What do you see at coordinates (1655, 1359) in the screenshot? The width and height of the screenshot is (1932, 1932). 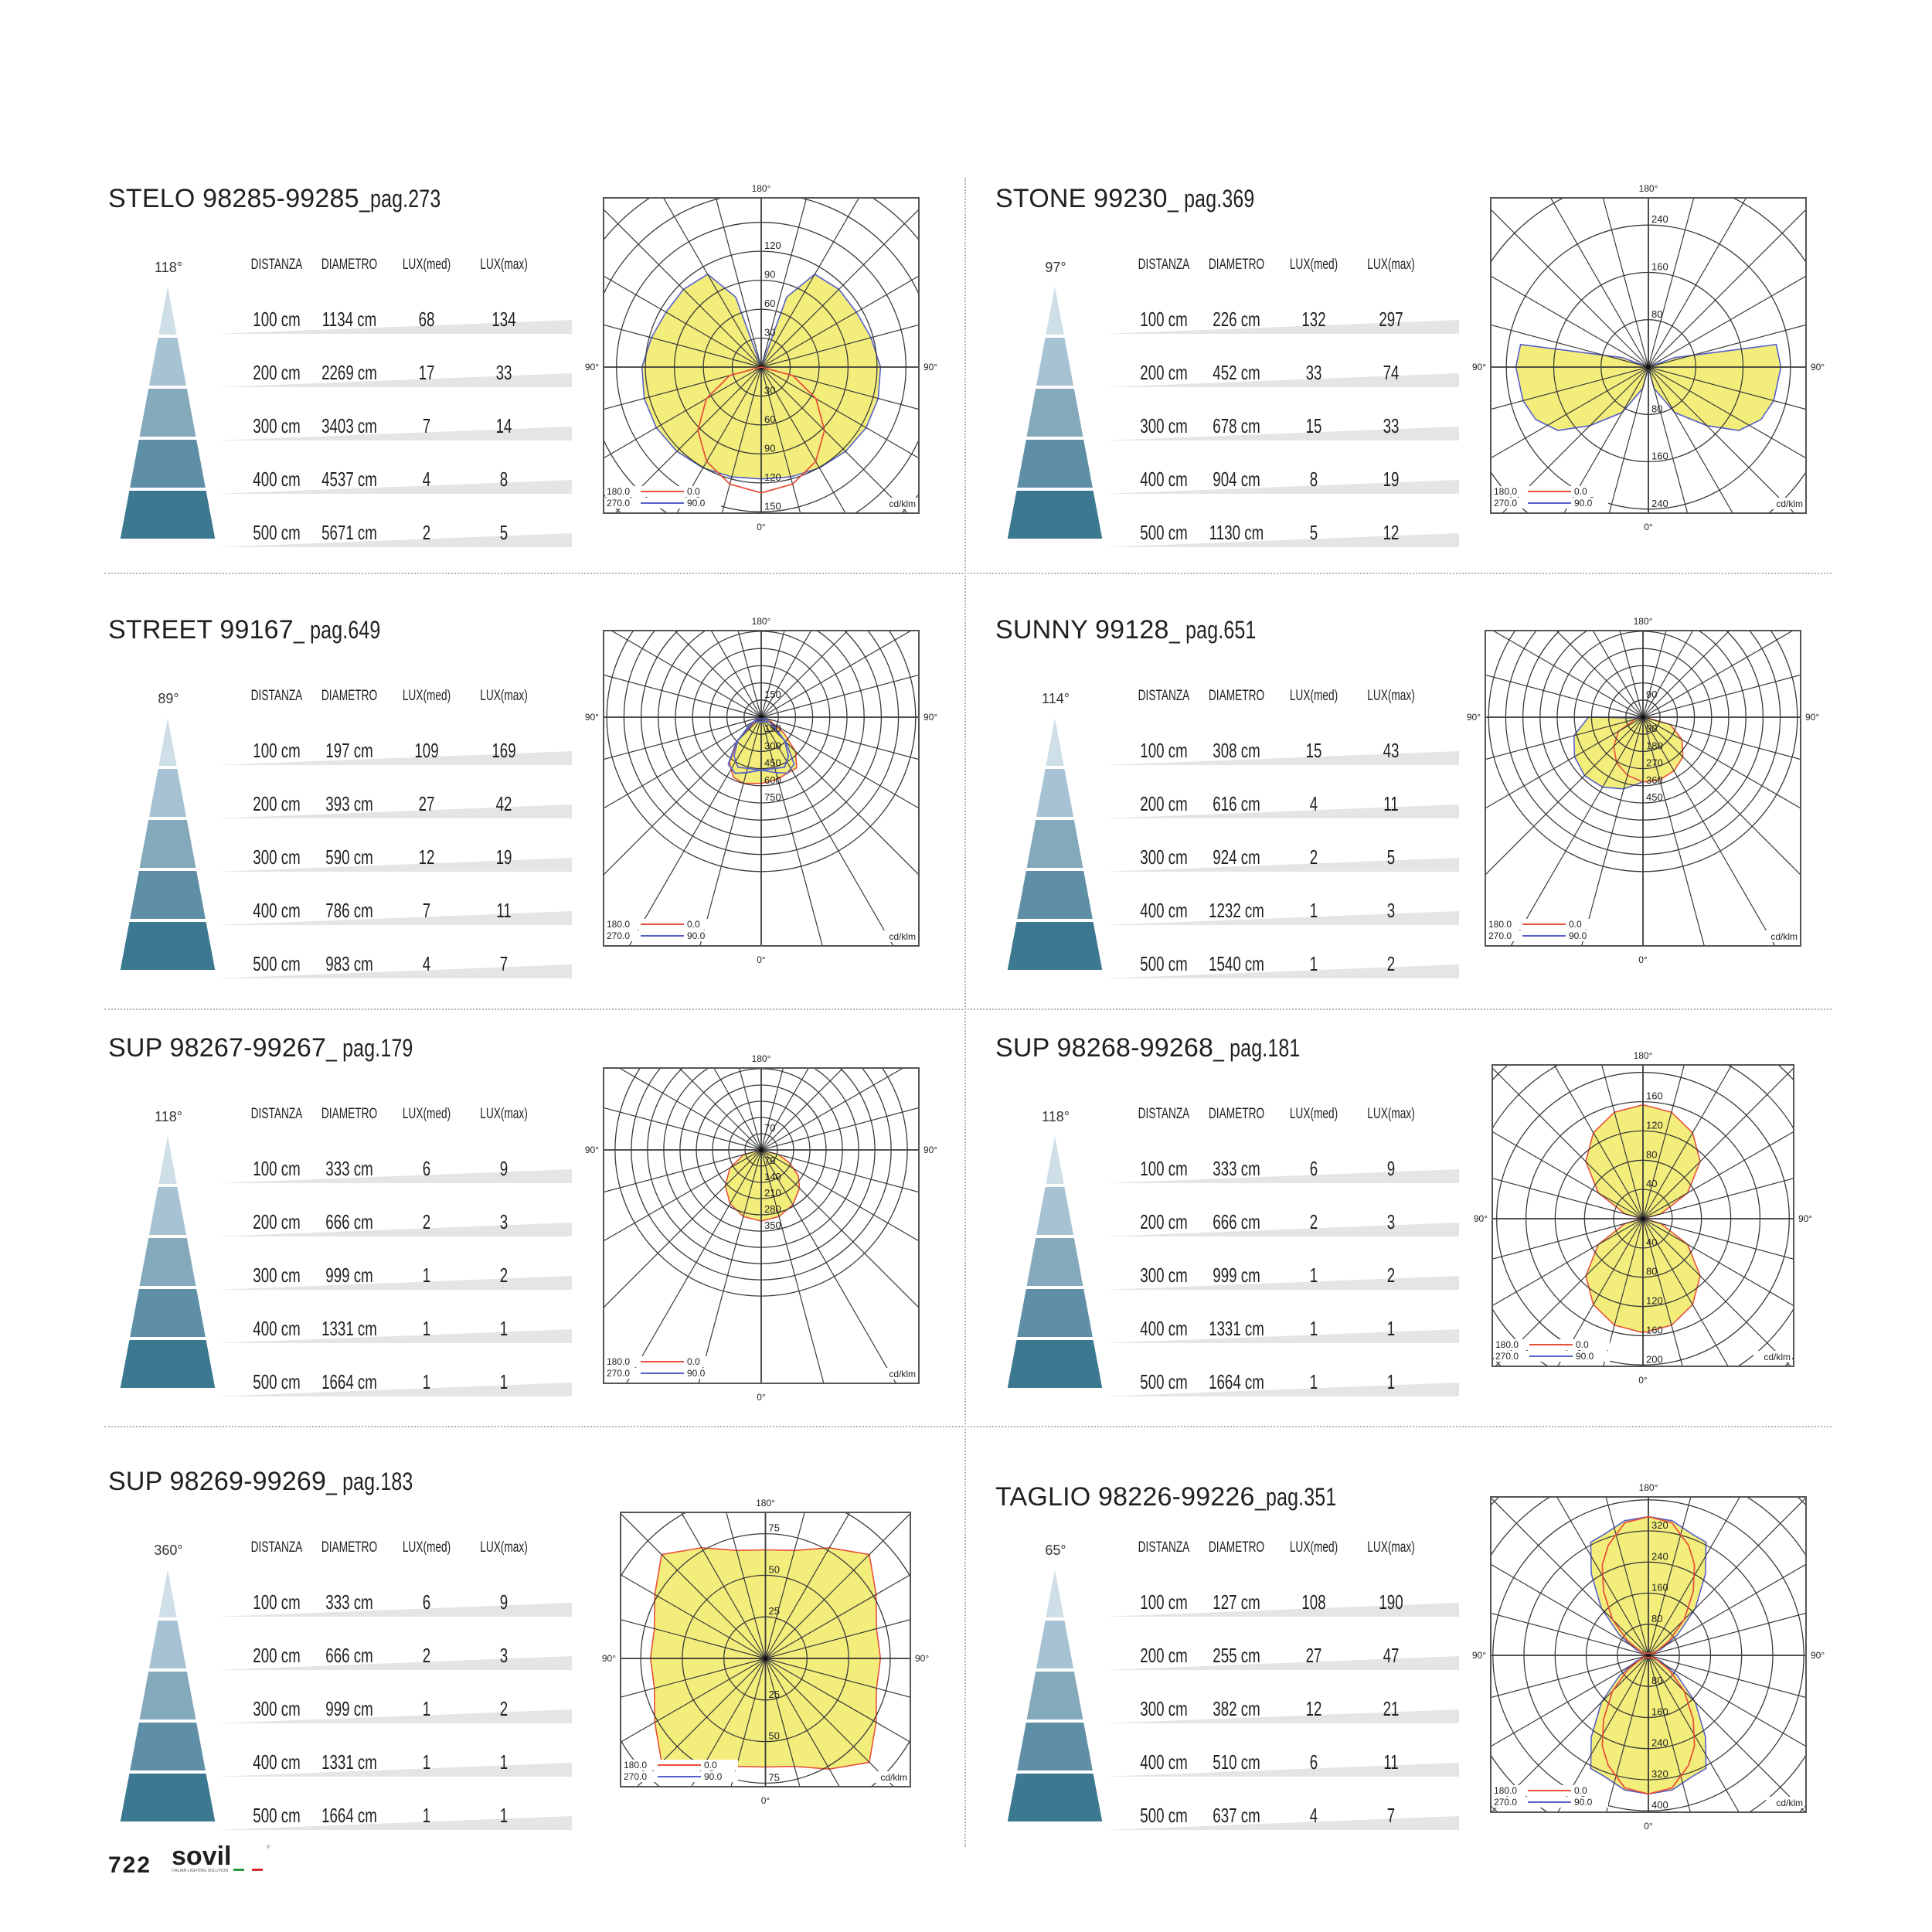 I see `radial-tick-label: 200` at bounding box center [1655, 1359].